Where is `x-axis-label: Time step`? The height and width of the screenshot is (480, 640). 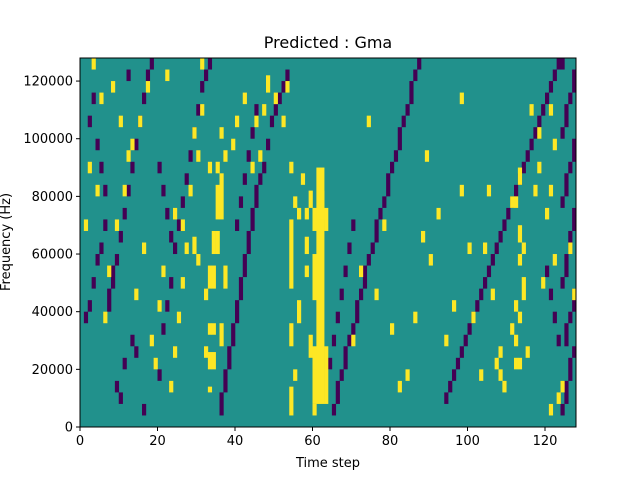 x-axis-label: Time step is located at coordinates (327, 463).